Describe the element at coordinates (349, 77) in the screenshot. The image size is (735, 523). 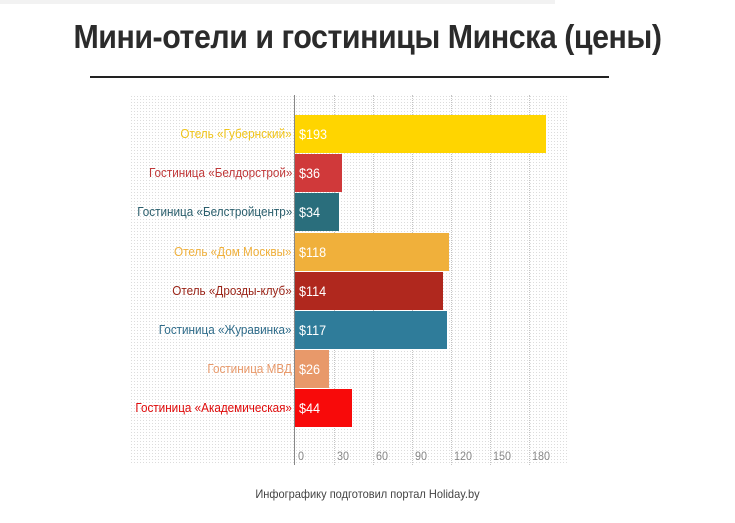
I see `title-underline` at that location.